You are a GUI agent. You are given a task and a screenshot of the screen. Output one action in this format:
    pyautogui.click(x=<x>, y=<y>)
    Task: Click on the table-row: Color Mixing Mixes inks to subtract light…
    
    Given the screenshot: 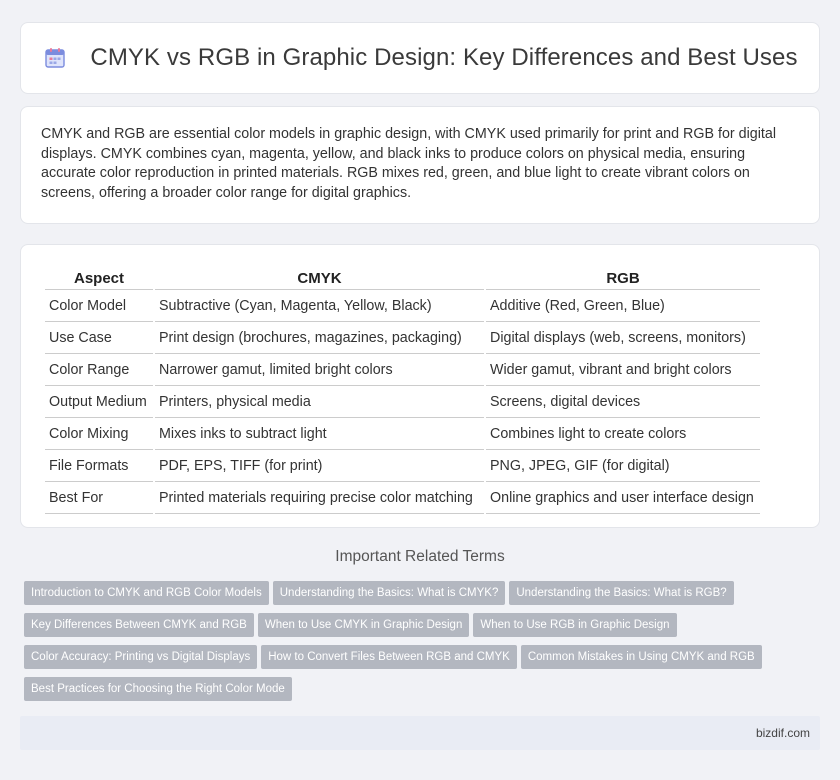 What is the action you would take?
    pyautogui.click(x=402, y=435)
    